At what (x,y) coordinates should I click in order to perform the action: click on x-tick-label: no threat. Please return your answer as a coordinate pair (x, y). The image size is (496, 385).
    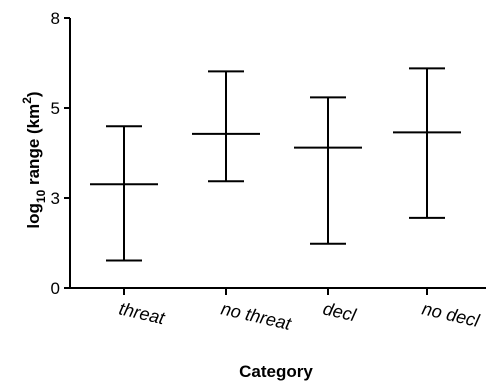
    Looking at the image, I should click on (256, 316).